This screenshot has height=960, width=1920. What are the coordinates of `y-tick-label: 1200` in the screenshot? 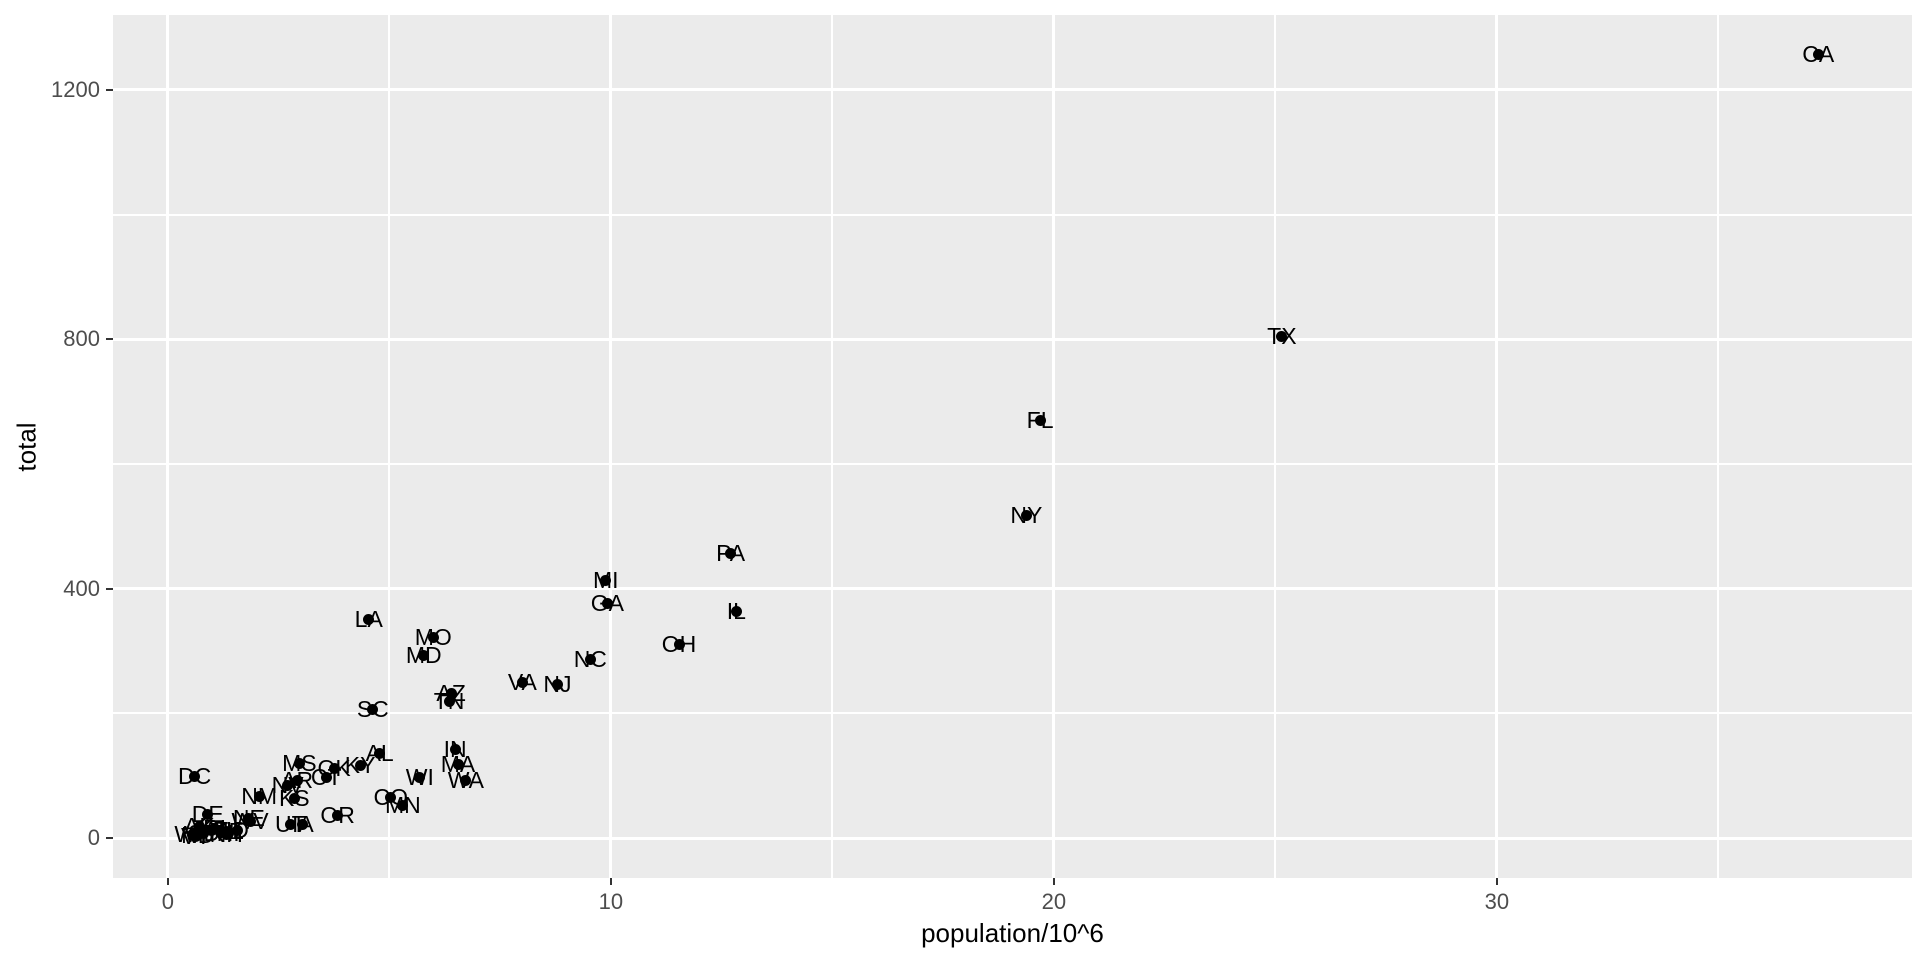 It's located at (75, 89).